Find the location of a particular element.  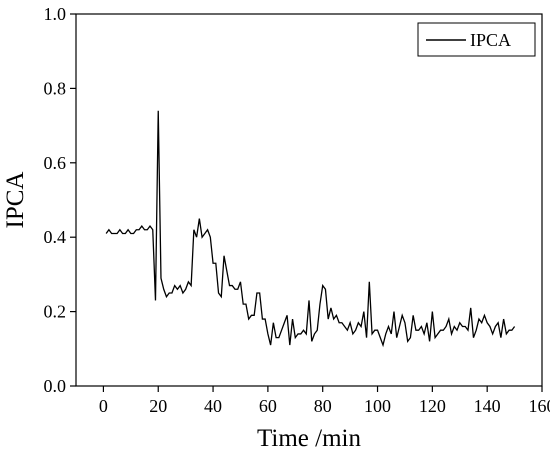

y-tick-label: 0.2 is located at coordinates (55, 312).